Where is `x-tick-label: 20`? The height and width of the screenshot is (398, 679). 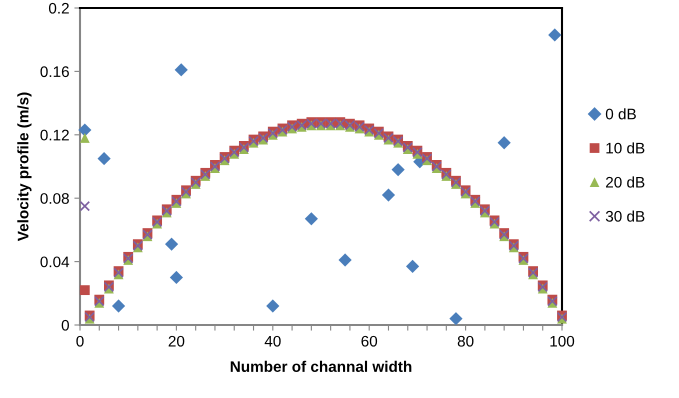
x-tick-label: 20 is located at coordinates (176, 341).